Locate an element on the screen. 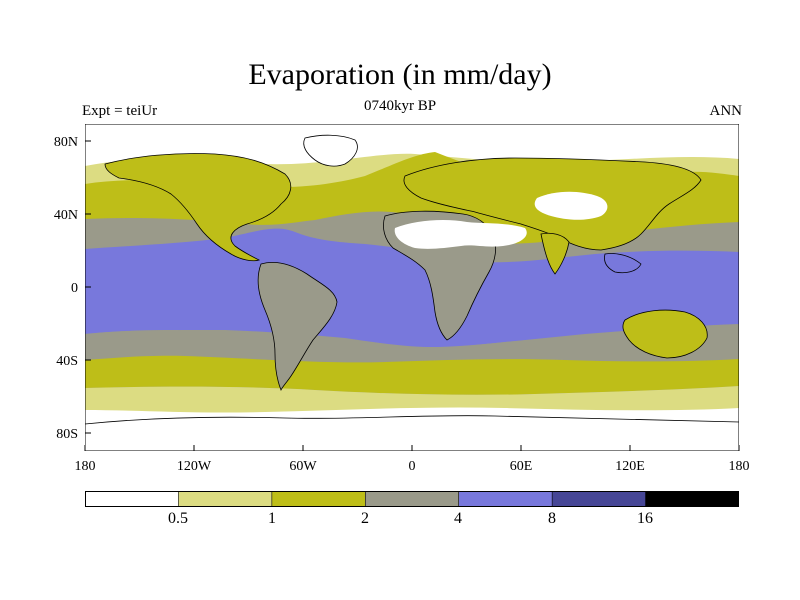 The image size is (800, 600). x-tick-label: 60W is located at coordinates (303, 466).